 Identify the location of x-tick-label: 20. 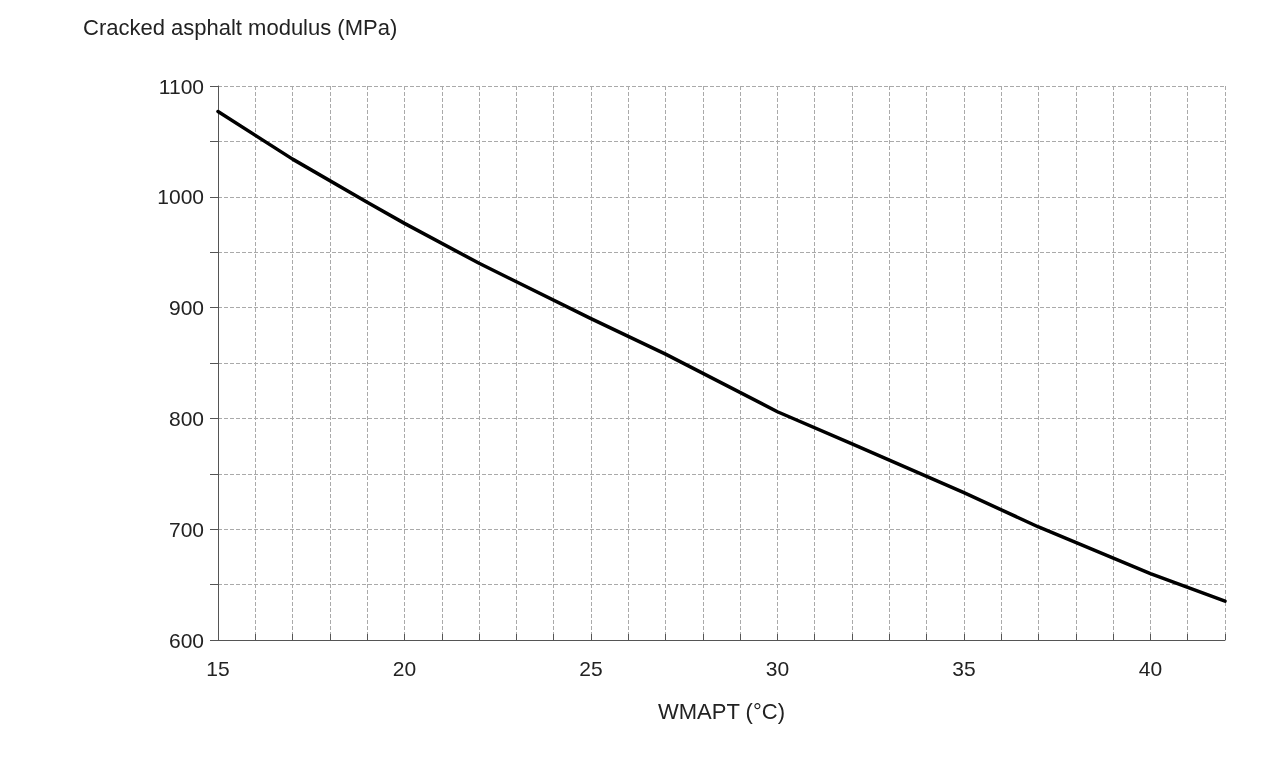
(404, 668).